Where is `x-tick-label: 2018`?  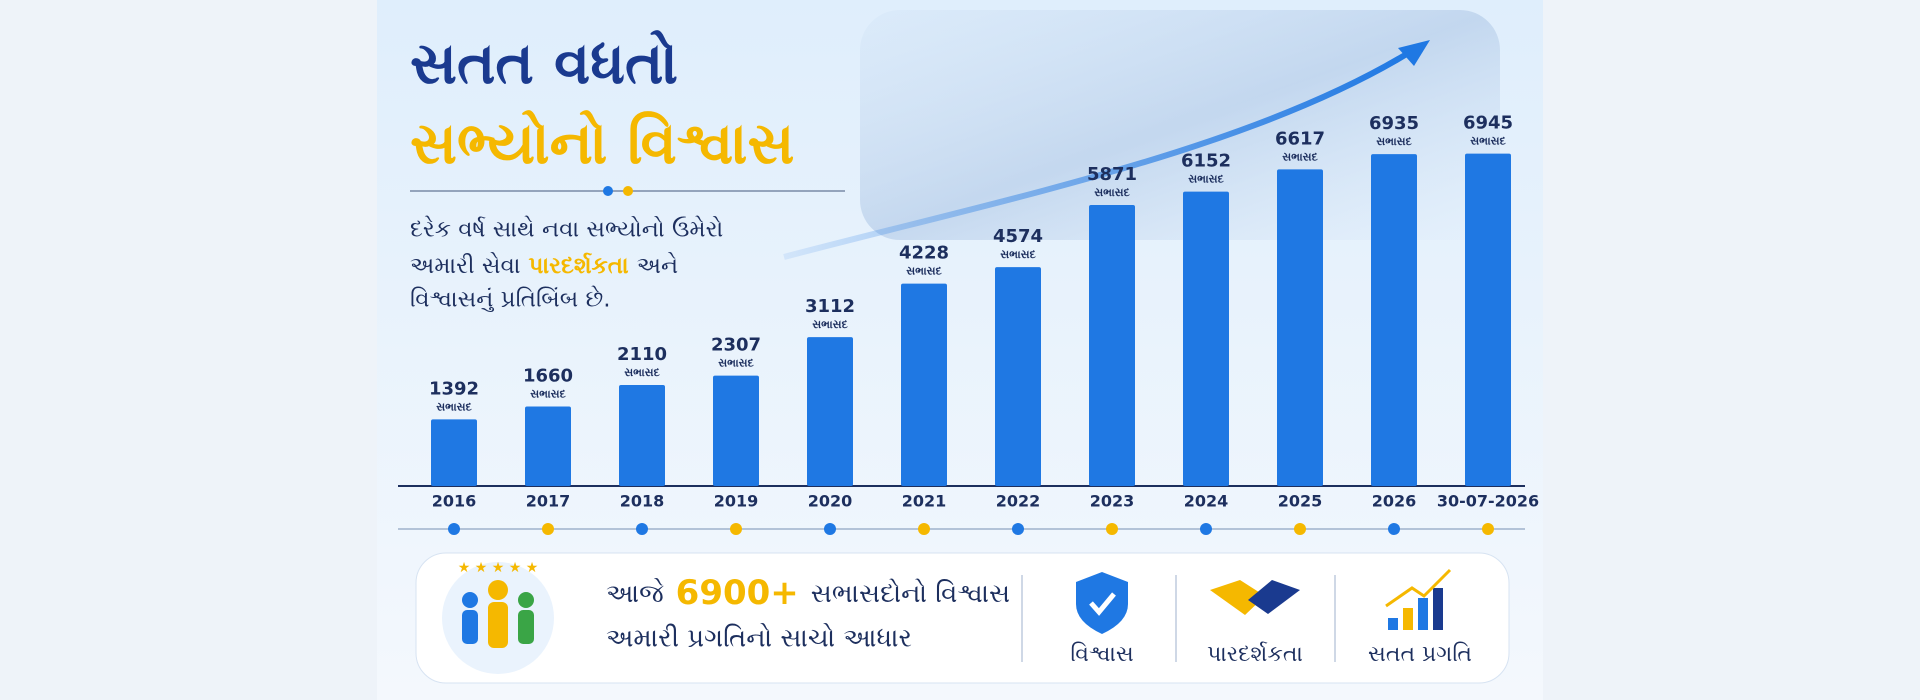 x-tick-label: 2018 is located at coordinates (642, 501).